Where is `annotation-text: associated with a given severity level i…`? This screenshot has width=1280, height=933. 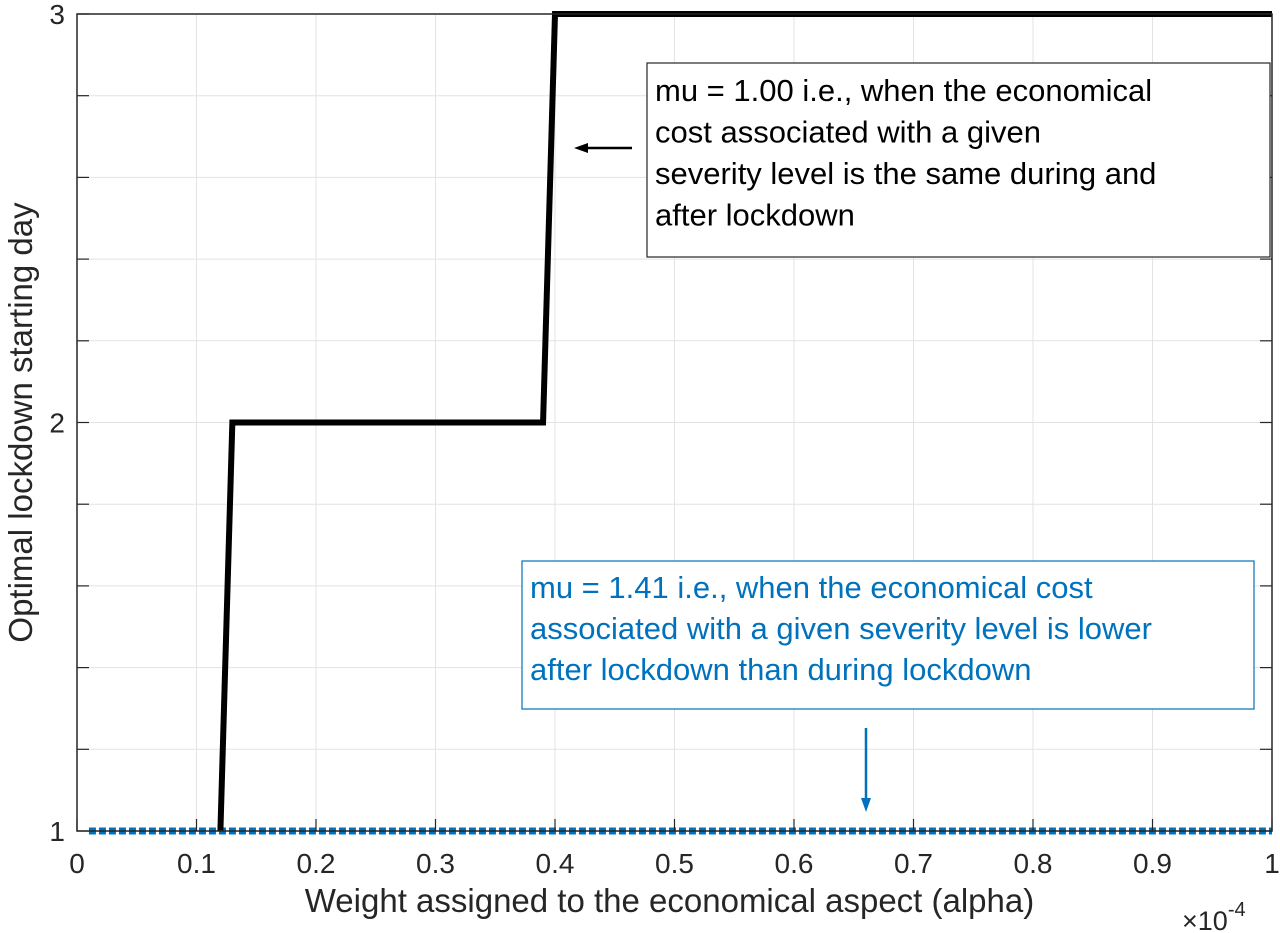
annotation-text: associated with a given severity level i… is located at coordinates (841, 628).